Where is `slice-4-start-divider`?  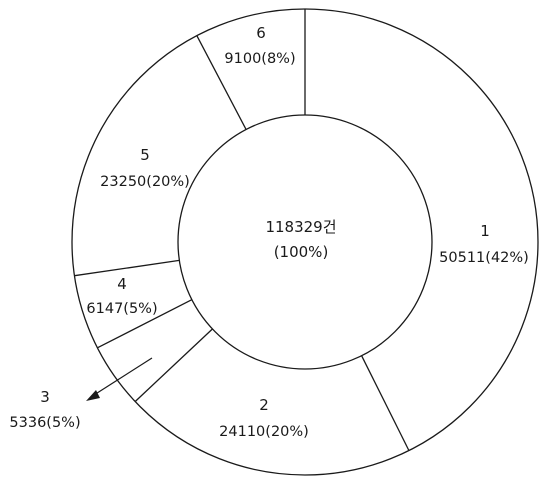
slice-4-start-divider is located at coordinates (145, 324).